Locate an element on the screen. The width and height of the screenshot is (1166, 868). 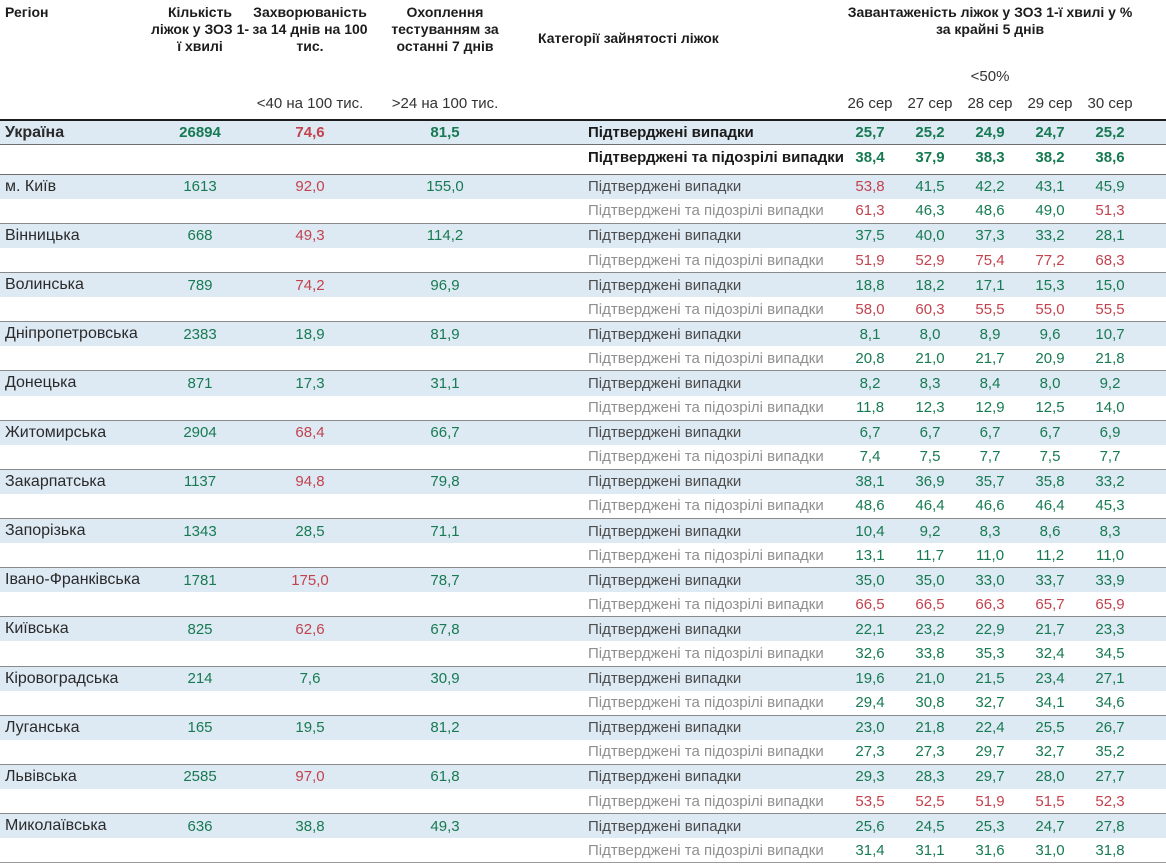
occupancy-value: 6,9 is located at coordinates (1110, 432).